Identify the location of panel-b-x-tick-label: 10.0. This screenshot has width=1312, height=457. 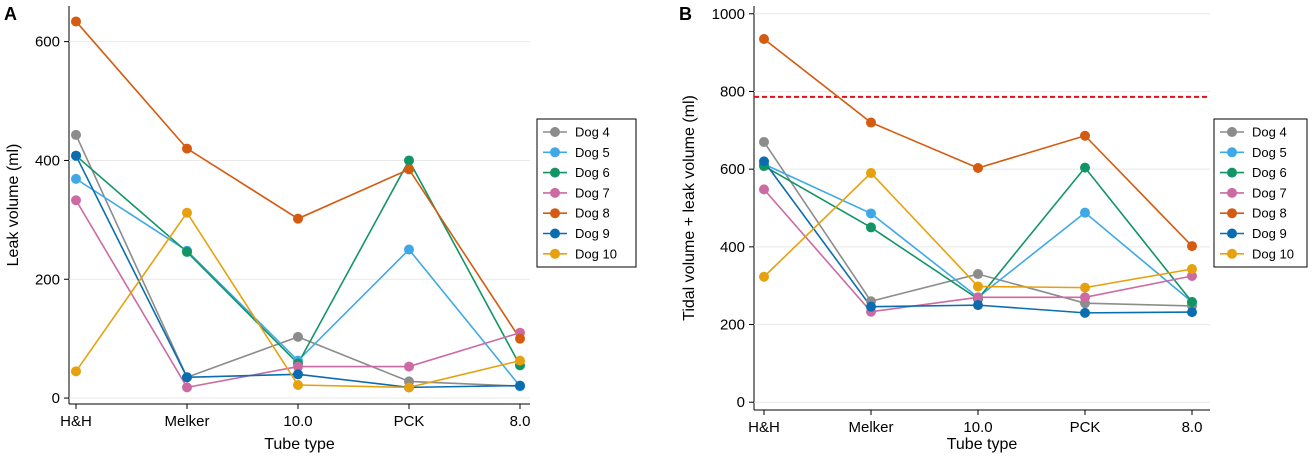
(977, 427).